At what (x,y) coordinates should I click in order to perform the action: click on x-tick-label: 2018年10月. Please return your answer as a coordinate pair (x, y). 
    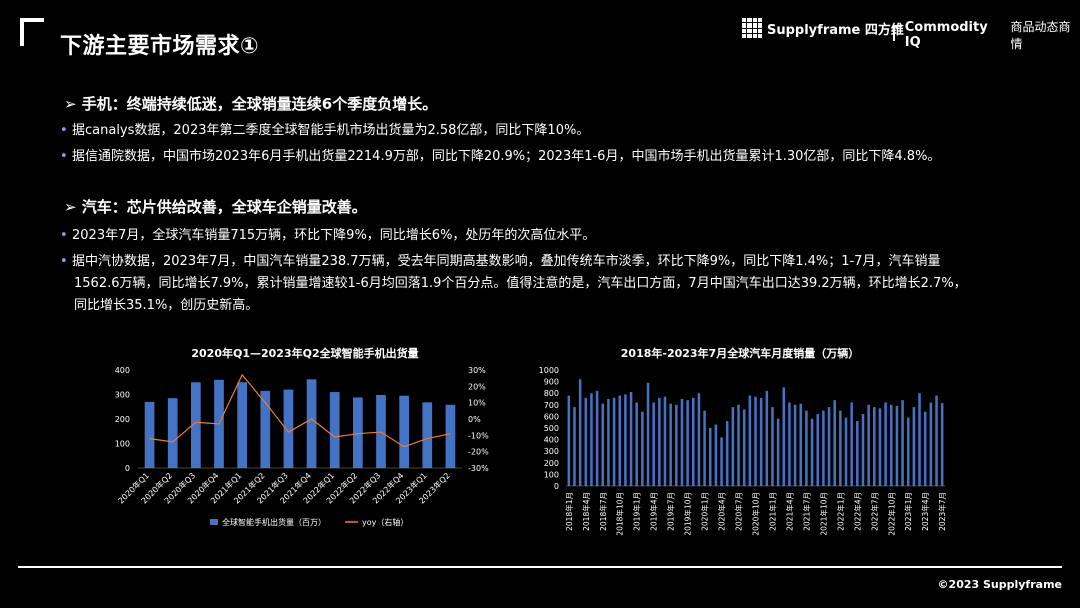
    Looking at the image, I should click on (620, 514).